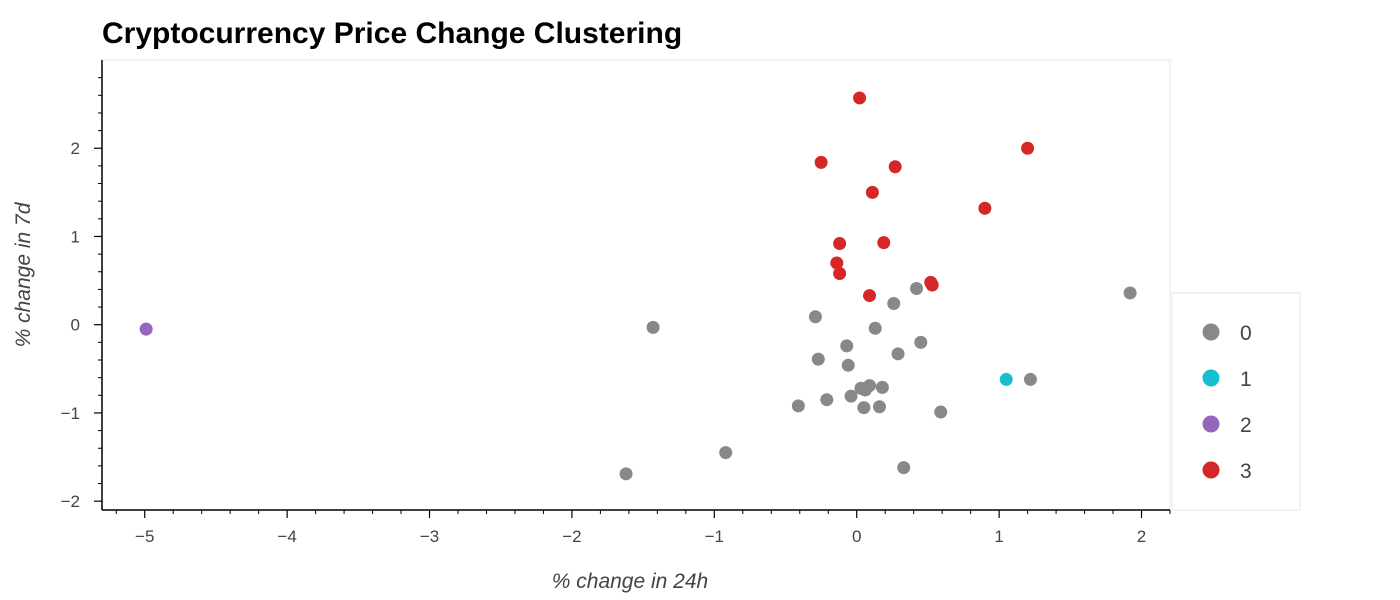  What do you see at coordinates (75, 236) in the screenshot?
I see `y-tick-label: 1` at bounding box center [75, 236].